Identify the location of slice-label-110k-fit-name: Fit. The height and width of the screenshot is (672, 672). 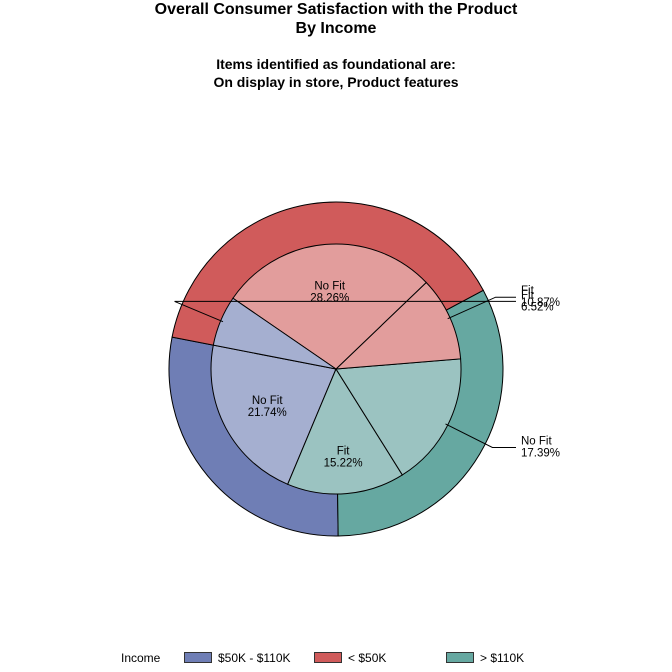
(344, 452).